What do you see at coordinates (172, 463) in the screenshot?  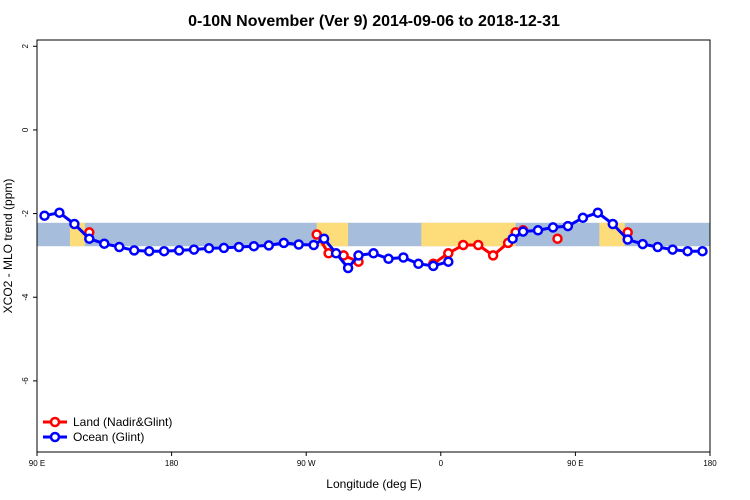 I see `x-tick-label-1: 180` at bounding box center [172, 463].